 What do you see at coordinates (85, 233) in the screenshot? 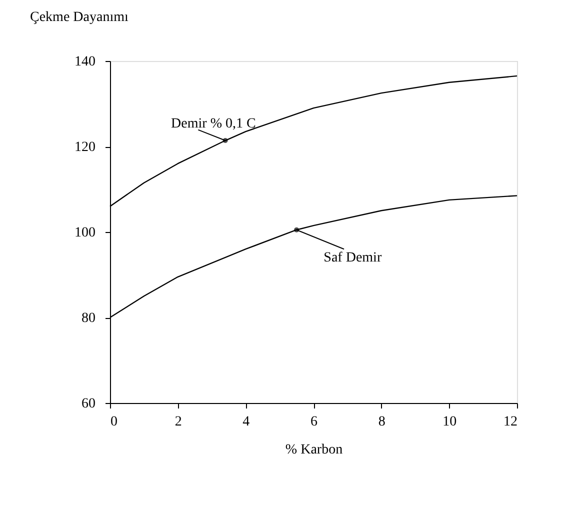
I see `y-tick-label: 100` at bounding box center [85, 233].